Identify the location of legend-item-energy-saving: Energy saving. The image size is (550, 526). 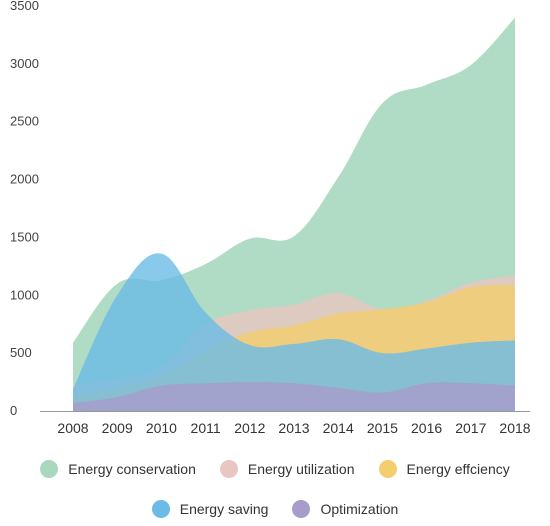
(210, 509).